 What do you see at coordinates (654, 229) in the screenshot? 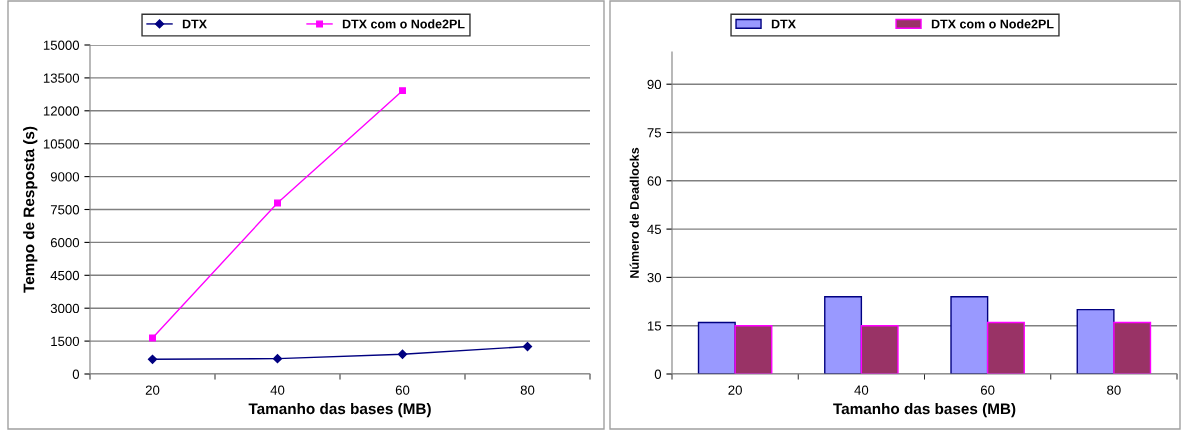
I see `y-tick-label: 45` at bounding box center [654, 229].